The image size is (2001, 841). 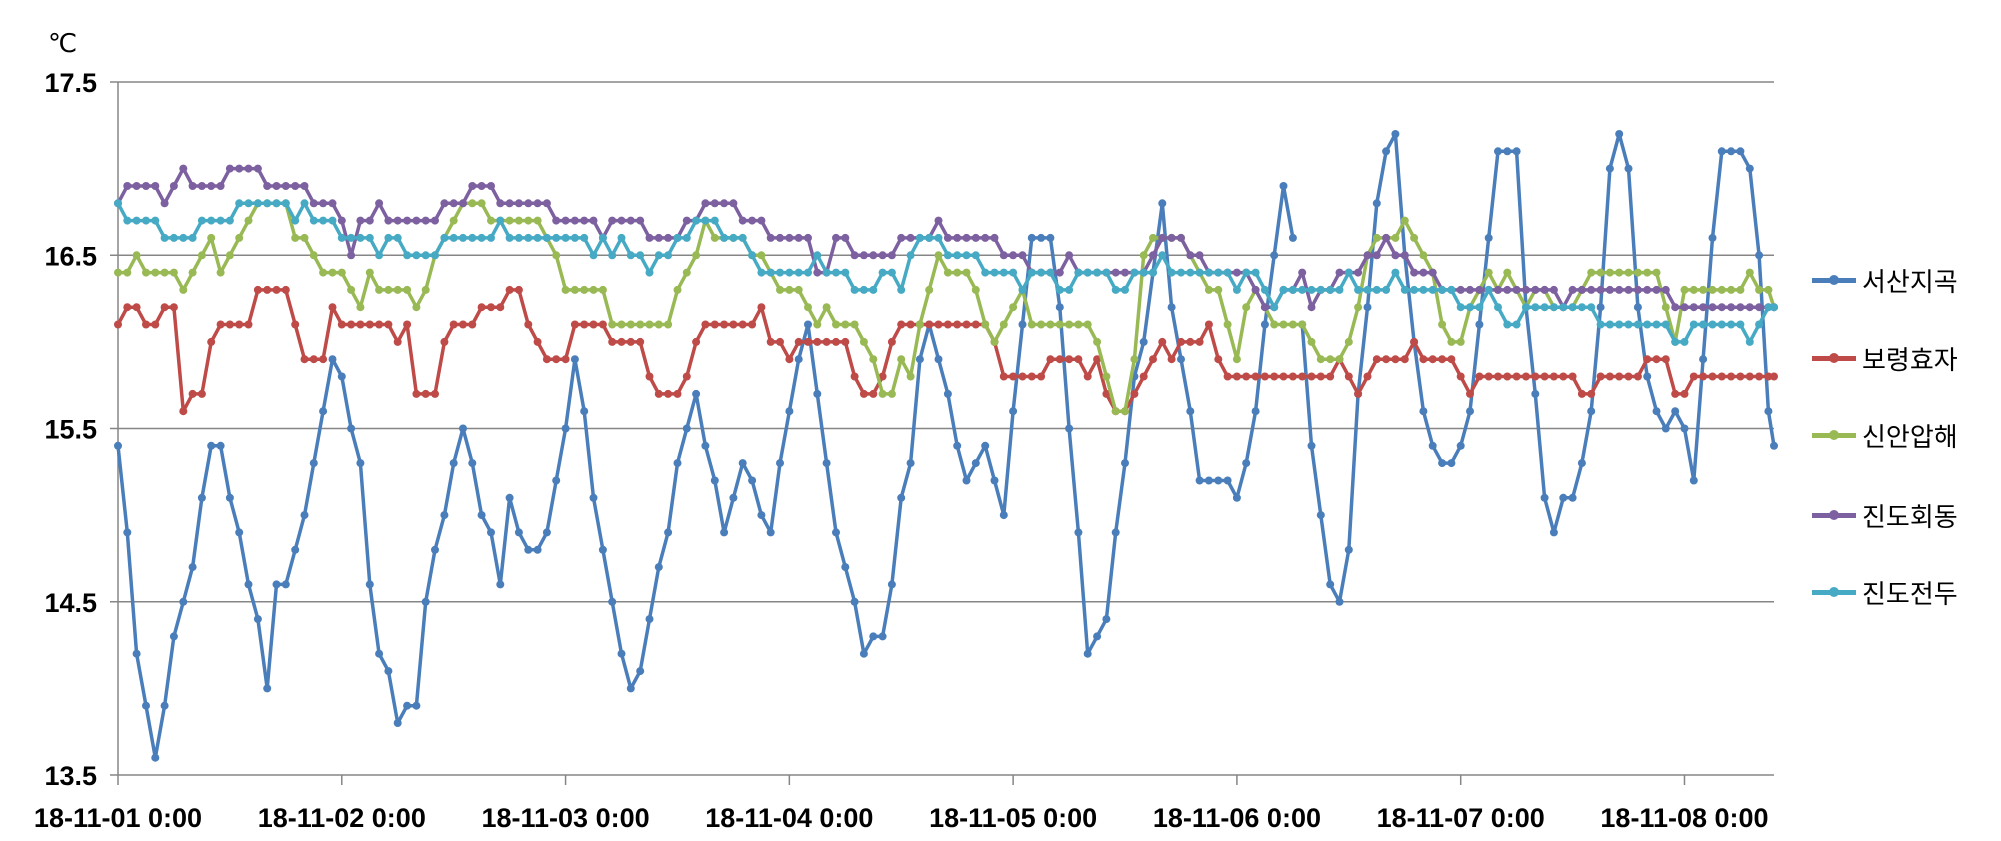 What do you see at coordinates (1885, 358) in the screenshot?
I see `legend-item-boryeong-hyoja: 보령효자` at bounding box center [1885, 358].